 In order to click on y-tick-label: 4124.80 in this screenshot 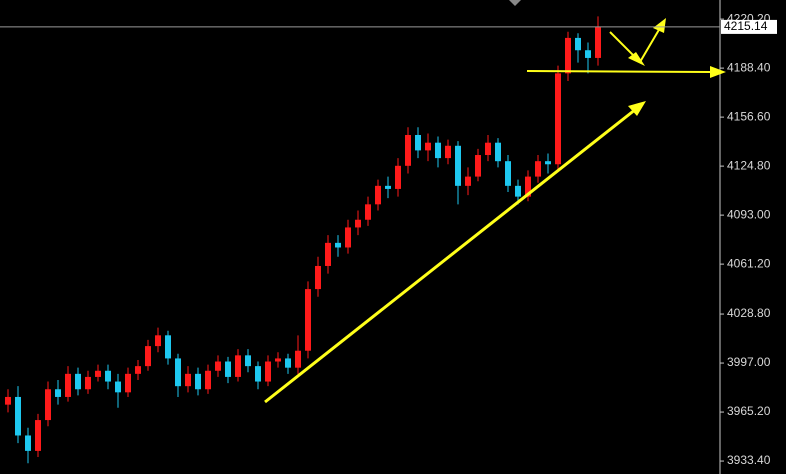, I will do `click(749, 165)`.